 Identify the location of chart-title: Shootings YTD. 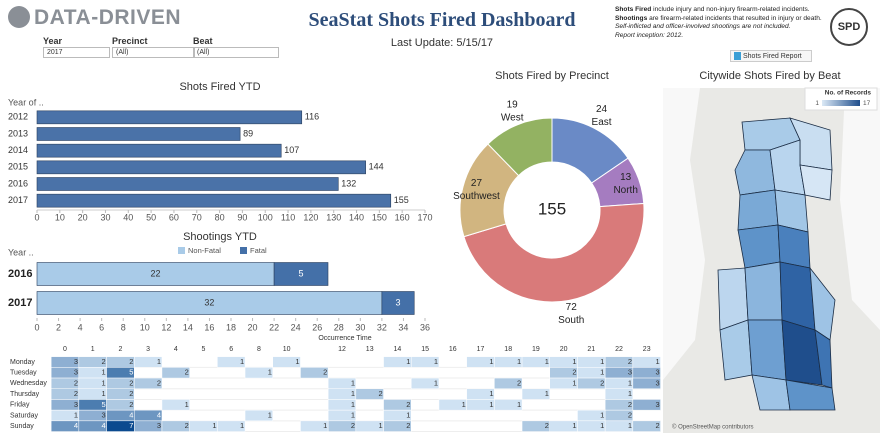
(220, 237).